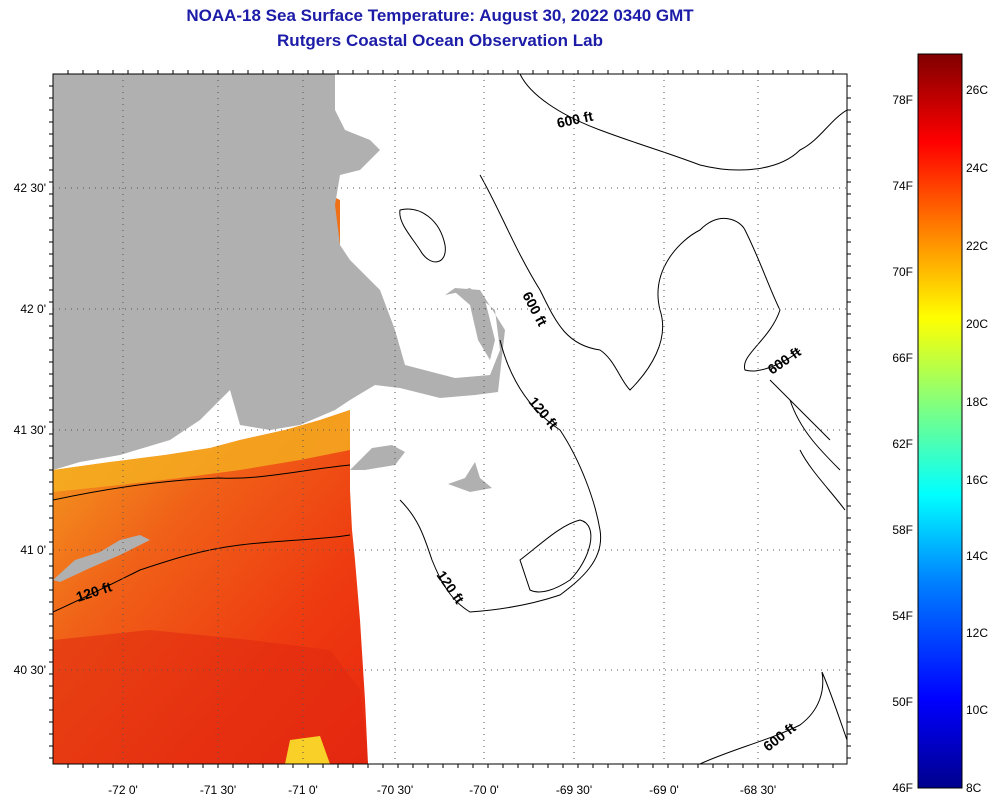 The height and width of the screenshot is (802, 992). I want to click on celsius-label: 24C, so click(977, 168).